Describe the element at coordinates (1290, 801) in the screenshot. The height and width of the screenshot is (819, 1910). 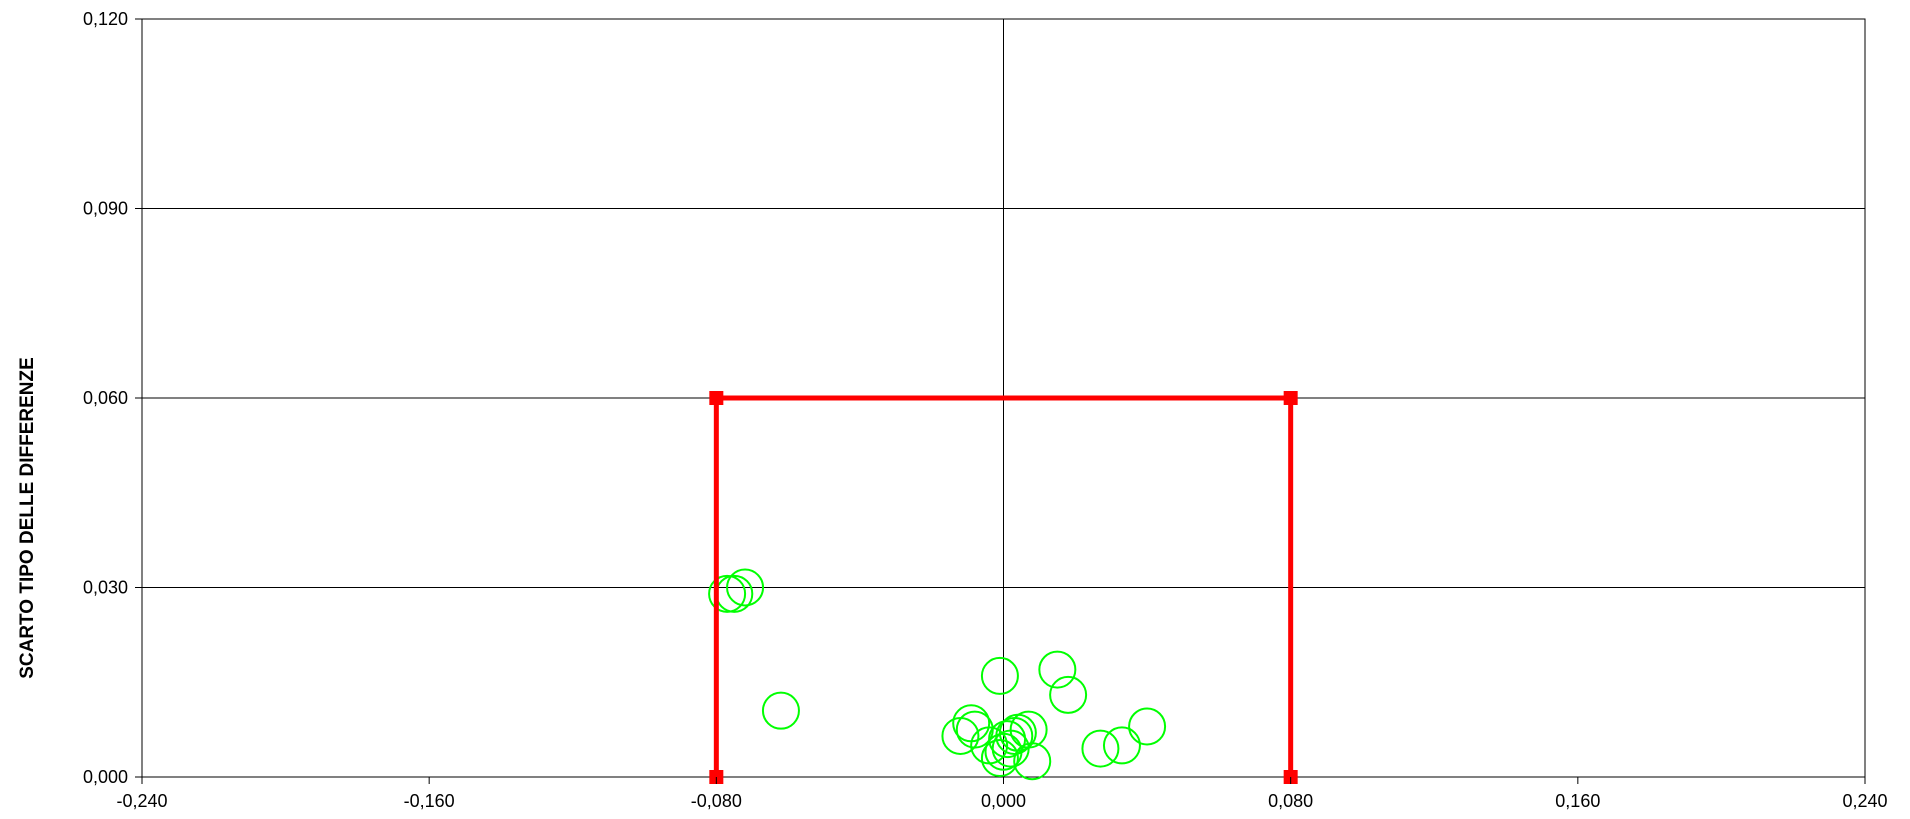
I see `x-tick-label-4: 0,080` at that location.